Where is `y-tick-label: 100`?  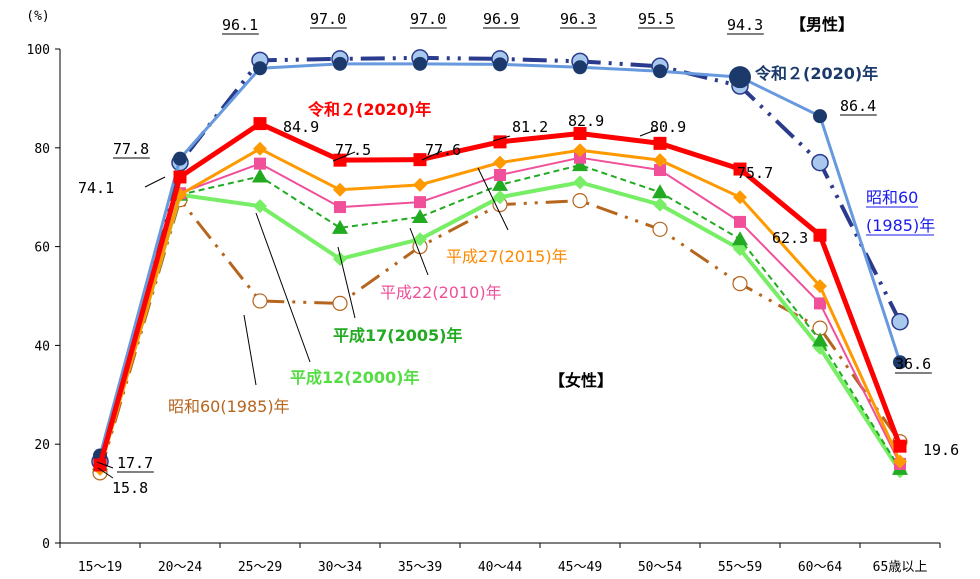
y-tick-label: 100 is located at coordinates (38, 50).